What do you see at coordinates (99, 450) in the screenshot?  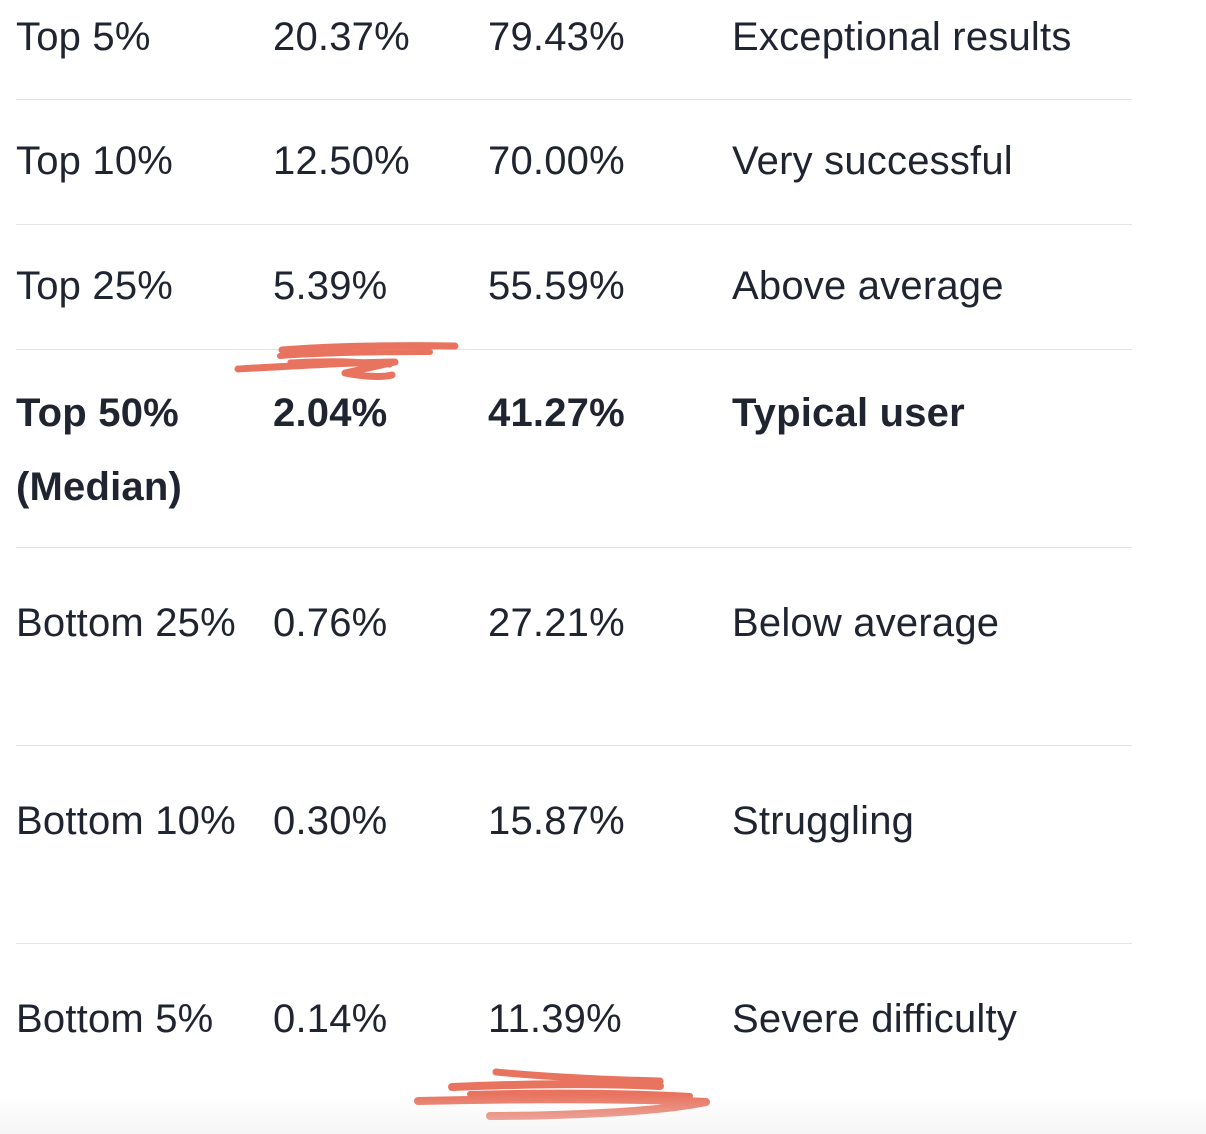 I see `percentile-cell: Top 50% (Median)` at bounding box center [99, 450].